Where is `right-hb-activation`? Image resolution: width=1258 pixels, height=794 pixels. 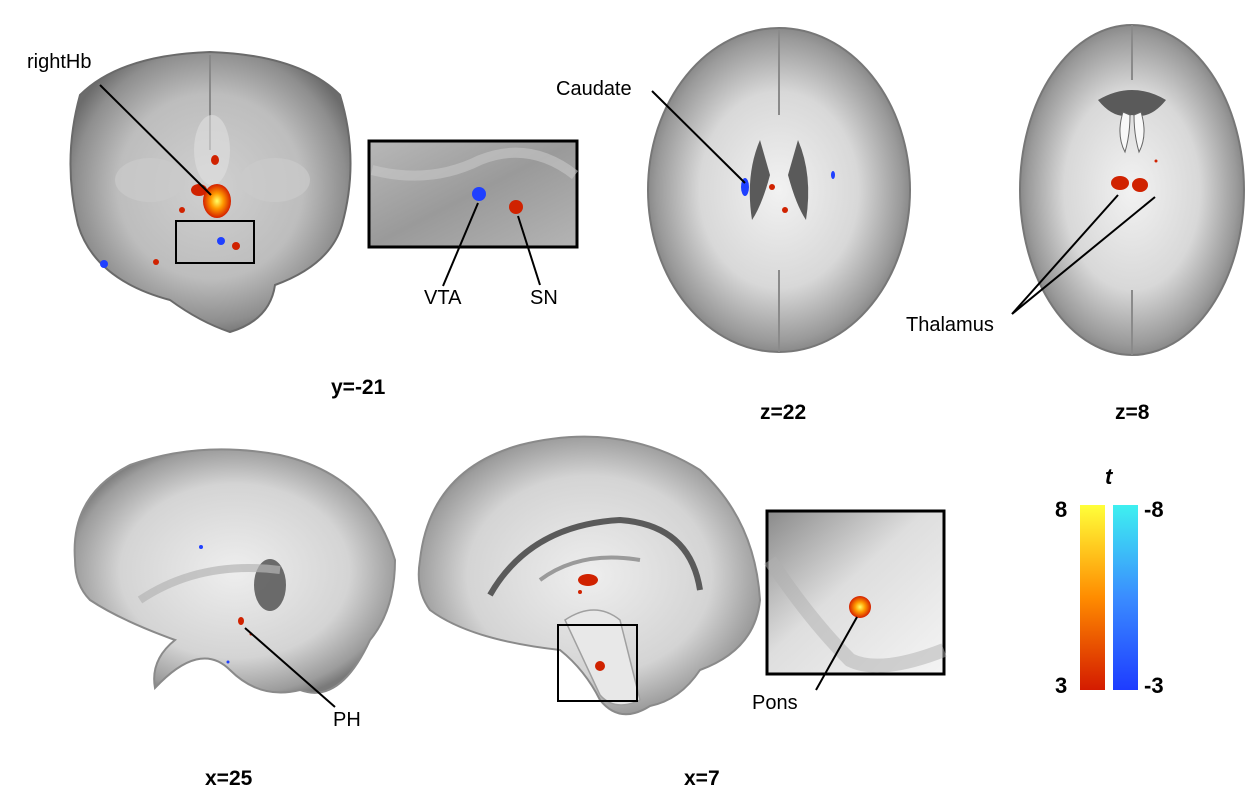
right-hb-activation is located at coordinates (217, 201).